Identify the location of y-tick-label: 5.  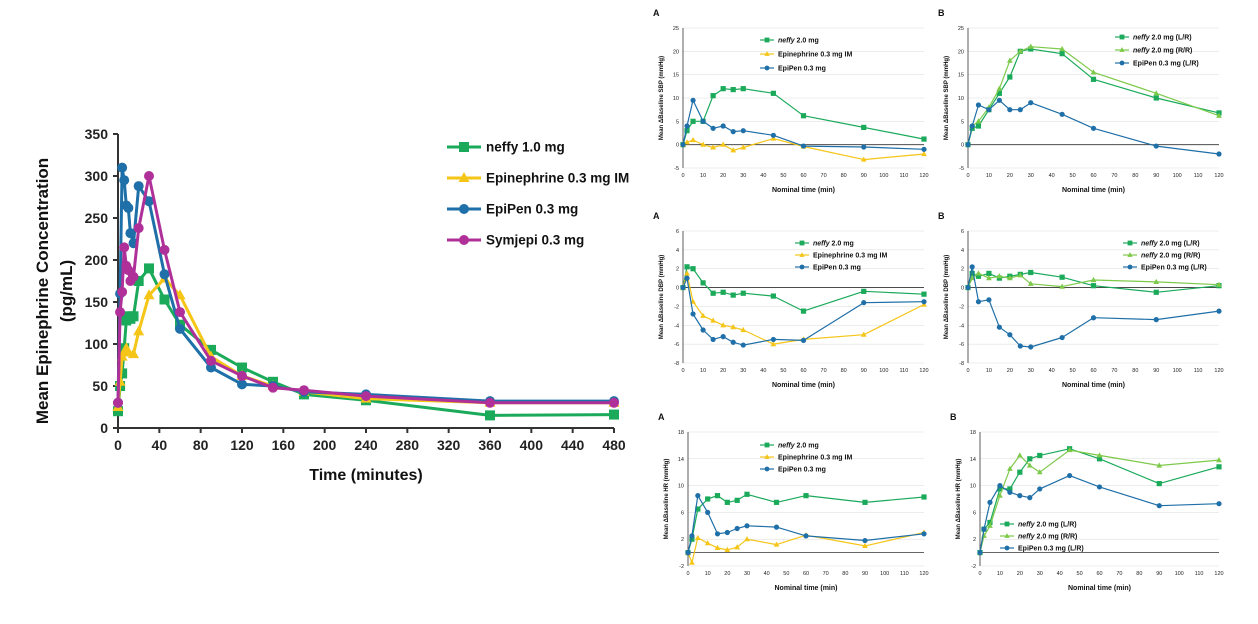
(962, 122).